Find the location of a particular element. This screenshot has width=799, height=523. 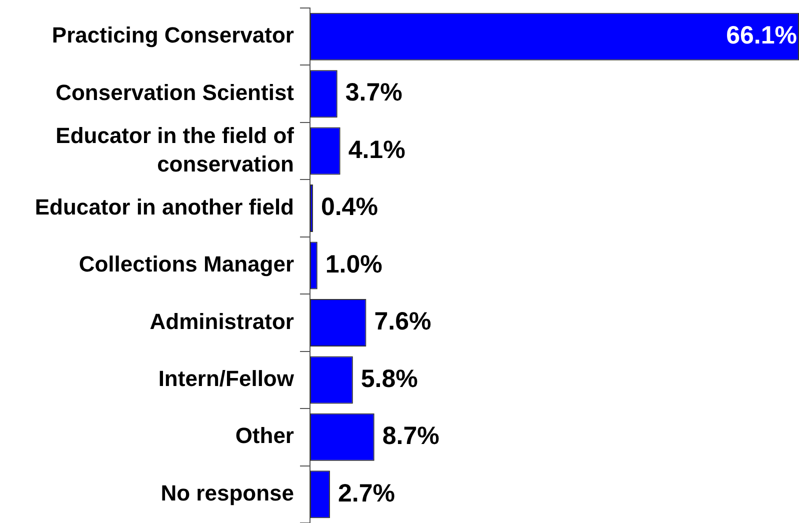

data-label: 66.1% is located at coordinates (761, 36).